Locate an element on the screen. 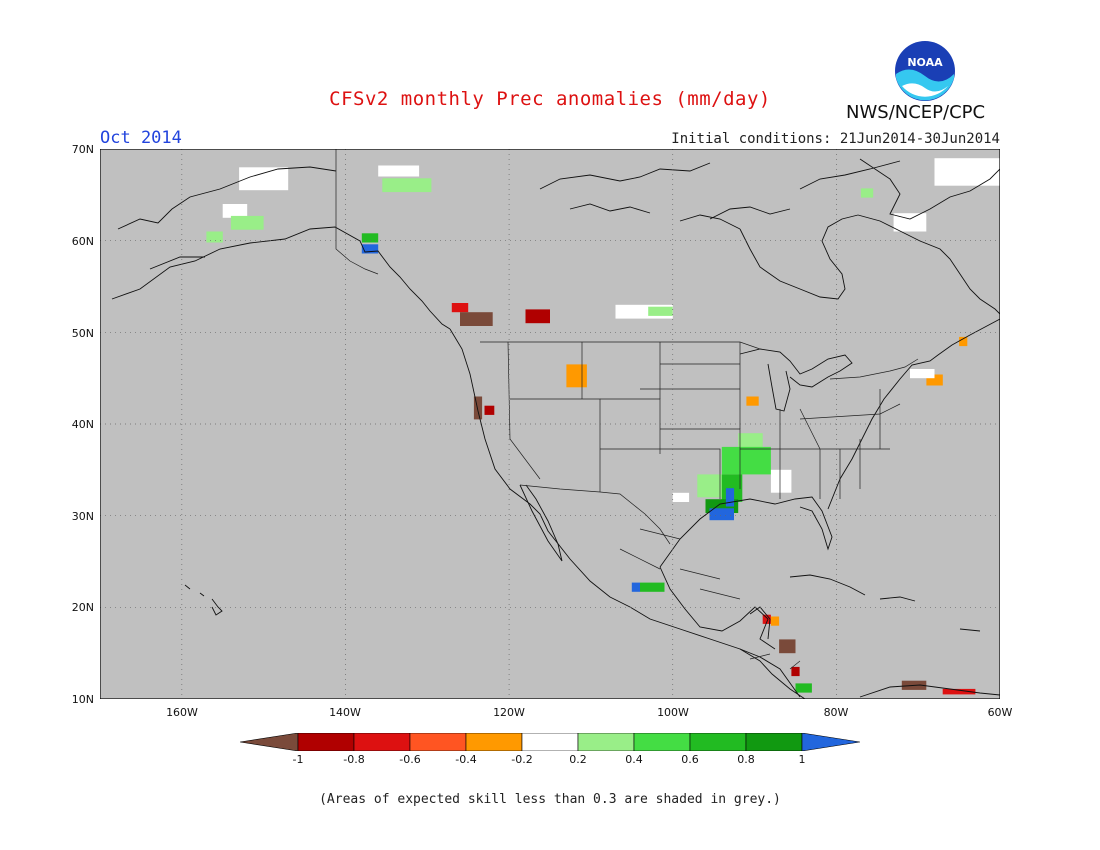  y-tick-40n: 40N is located at coordinates (82, 424).